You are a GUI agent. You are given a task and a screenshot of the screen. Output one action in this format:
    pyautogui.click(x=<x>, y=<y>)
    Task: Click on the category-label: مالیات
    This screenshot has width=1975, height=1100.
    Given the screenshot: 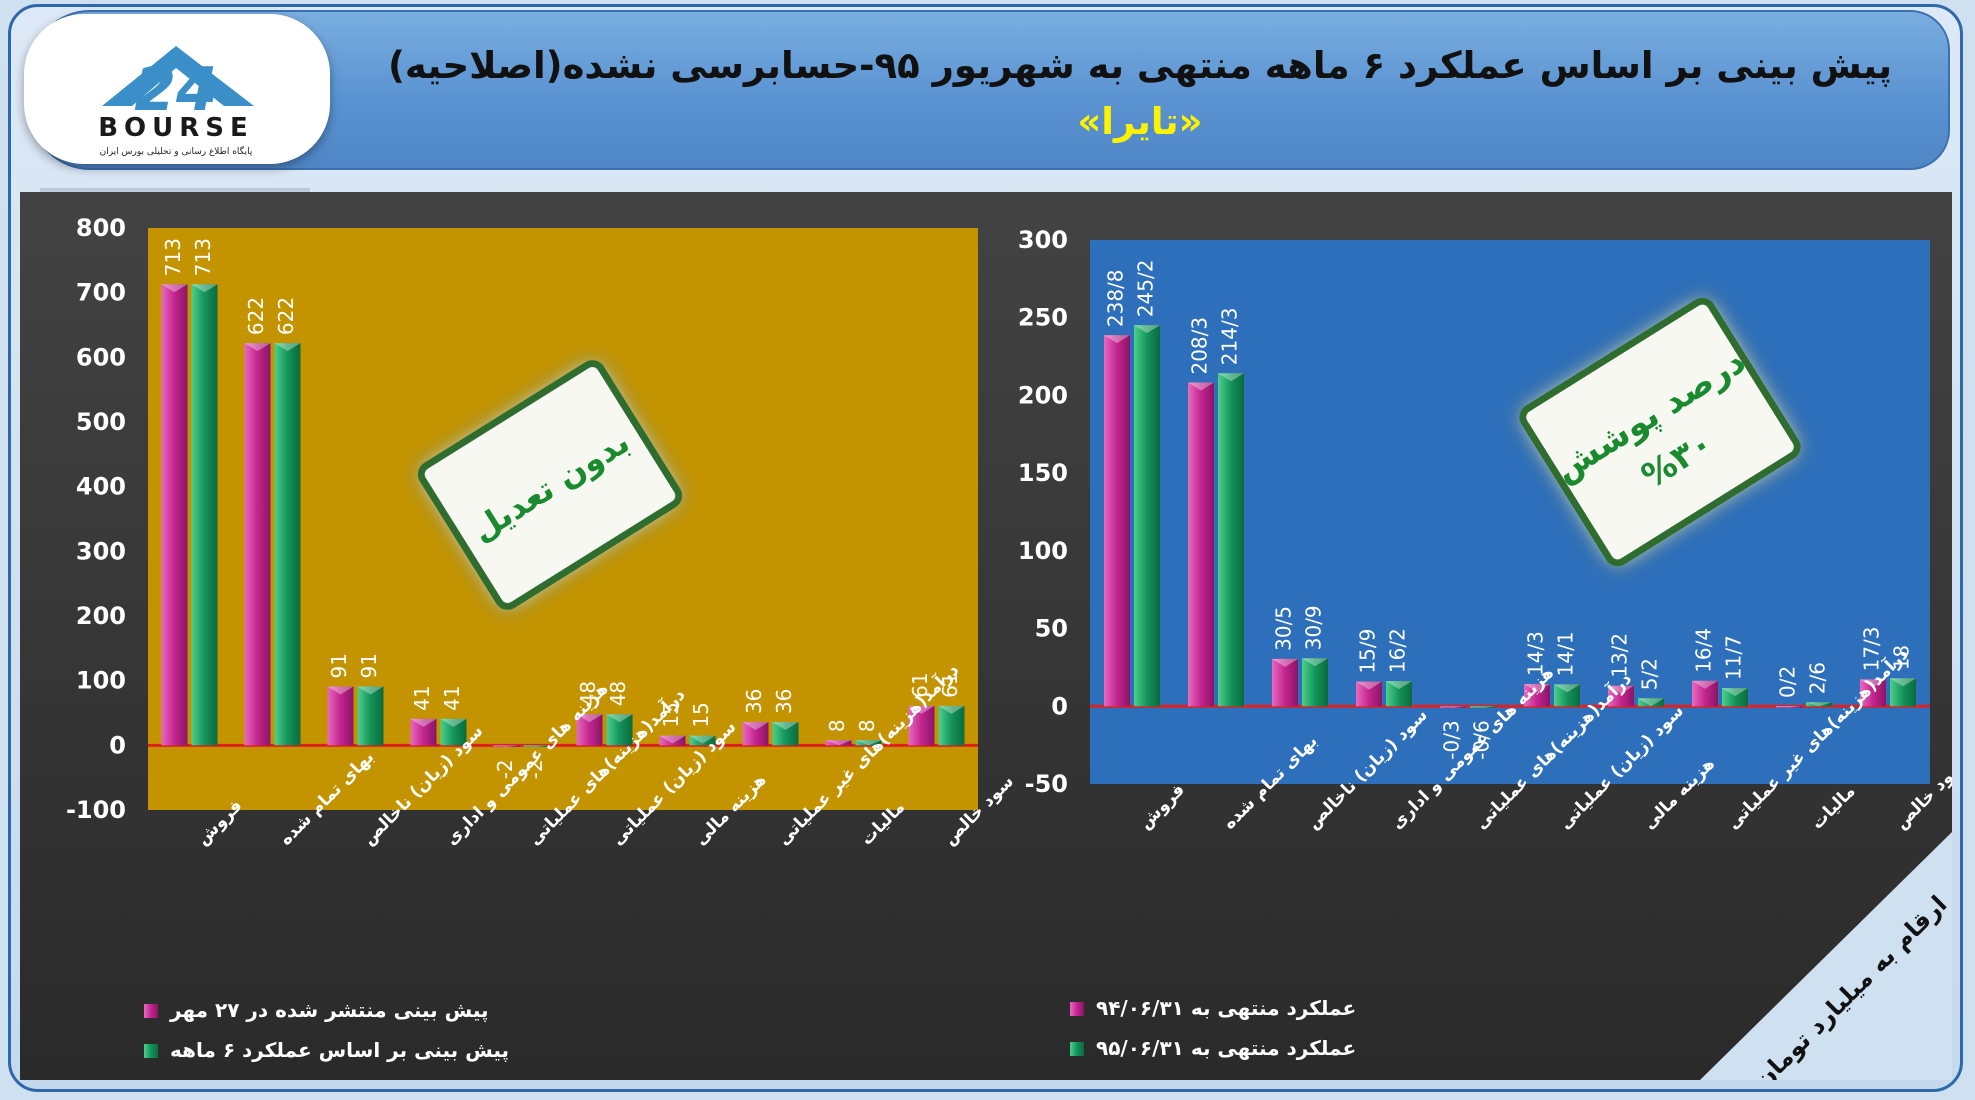 What is the action you would take?
    pyautogui.click(x=1833, y=807)
    